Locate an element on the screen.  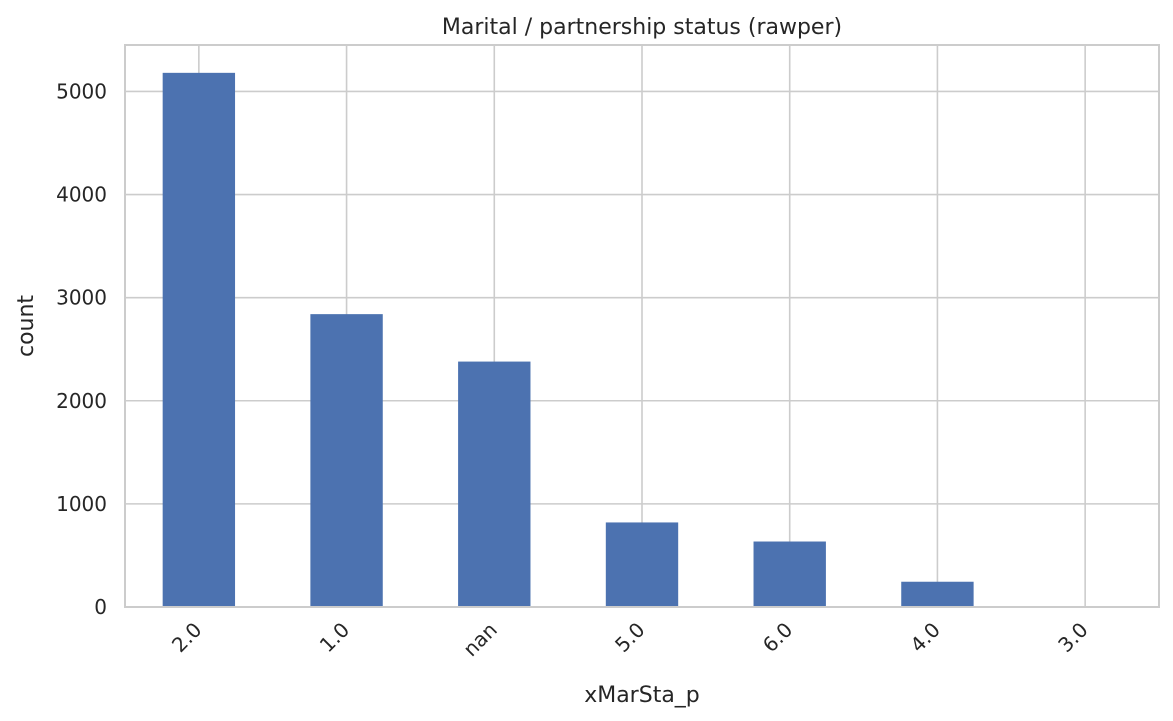
chart-title: Marital / partnership status (rawper) is located at coordinates (642, 27).